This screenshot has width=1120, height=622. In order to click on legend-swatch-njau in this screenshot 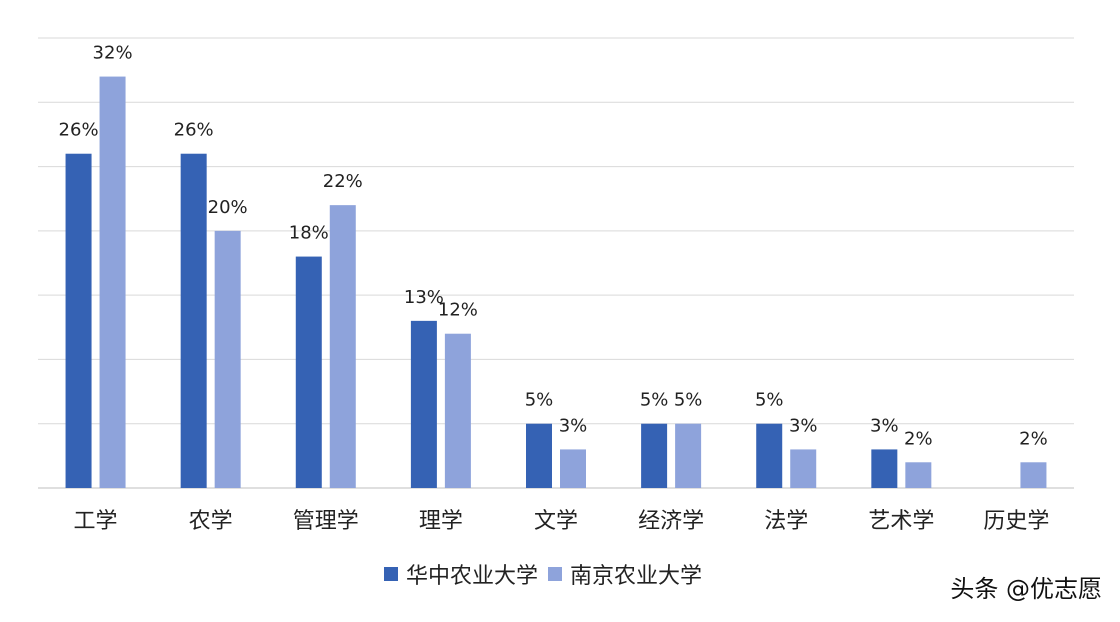, I will do `click(555, 574)`.